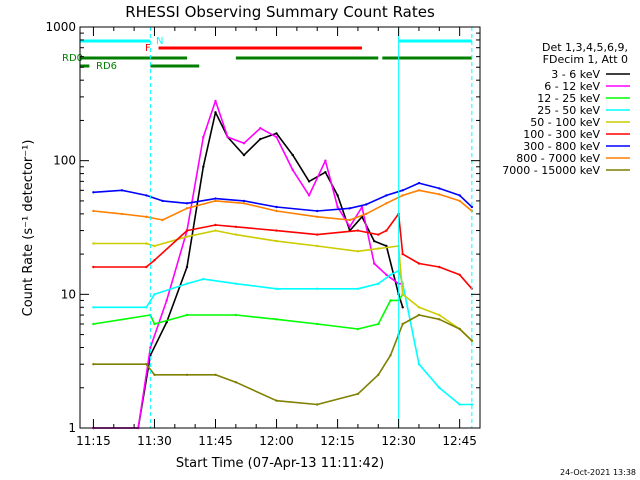 The height and width of the screenshot is (480, 640). What do you see at coordinates (398, 441) in the screenshot?
I see `x-tick-label: 12:30` at bounding box center [398, 441].